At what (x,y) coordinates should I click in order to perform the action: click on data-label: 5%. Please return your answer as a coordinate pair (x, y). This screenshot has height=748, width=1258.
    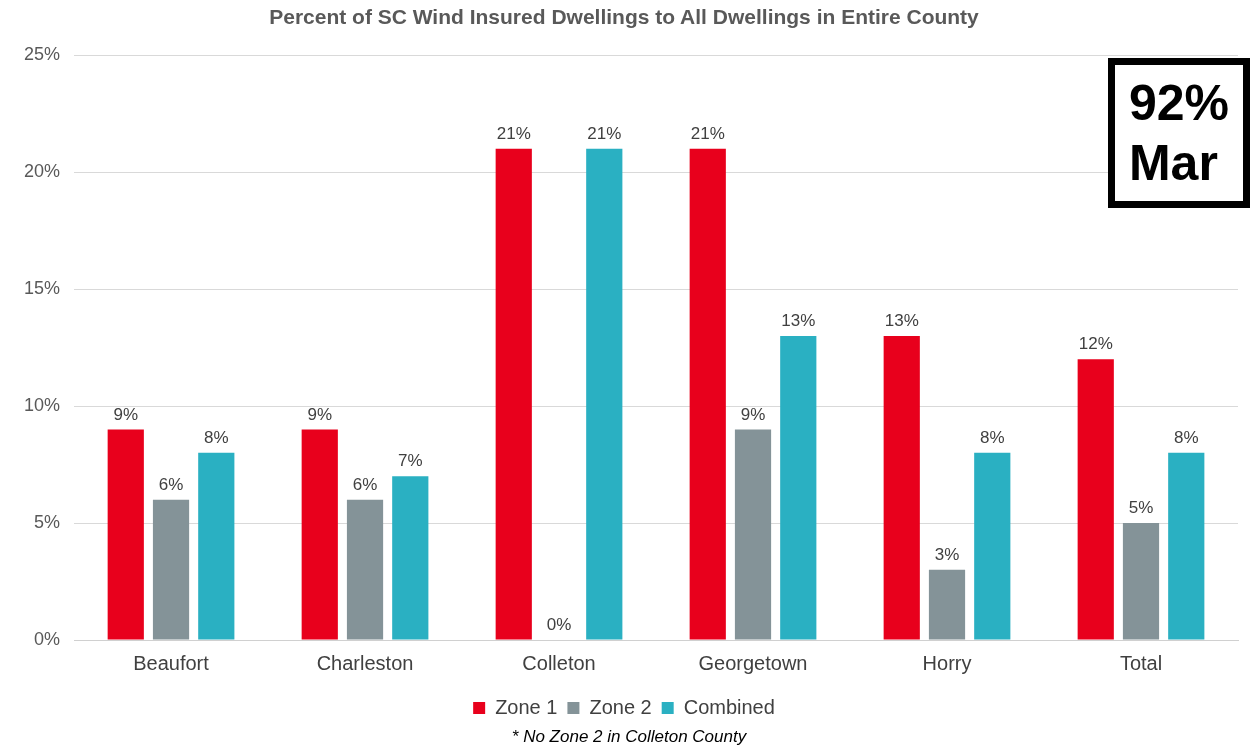
    Looking at the image, I should click on (1141, 508).